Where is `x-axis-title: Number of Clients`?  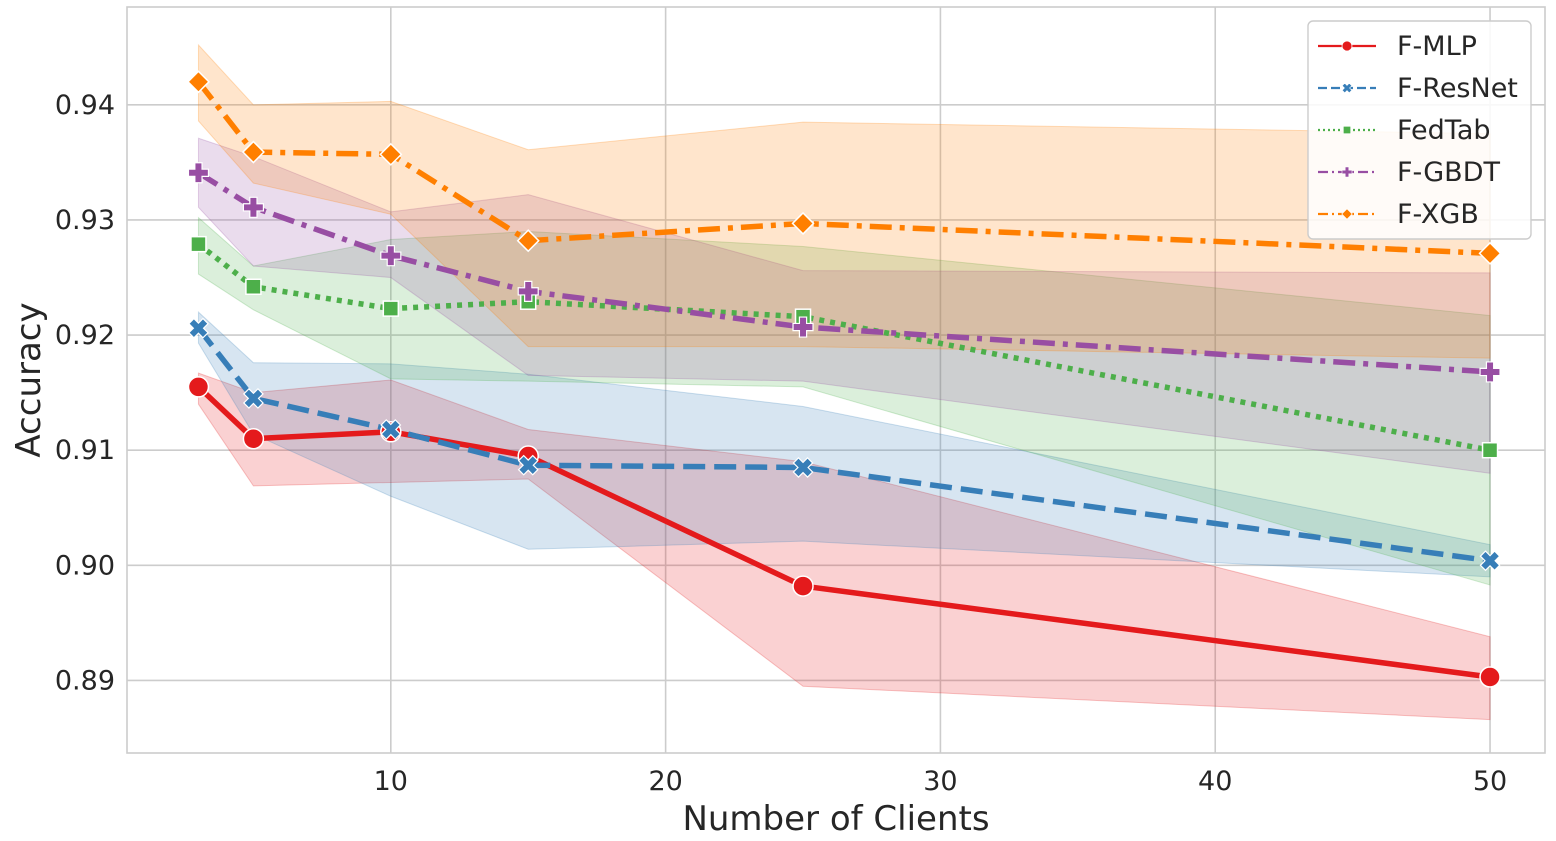 x-axis-title: Number of Clients is located at coordinates (835, 819).